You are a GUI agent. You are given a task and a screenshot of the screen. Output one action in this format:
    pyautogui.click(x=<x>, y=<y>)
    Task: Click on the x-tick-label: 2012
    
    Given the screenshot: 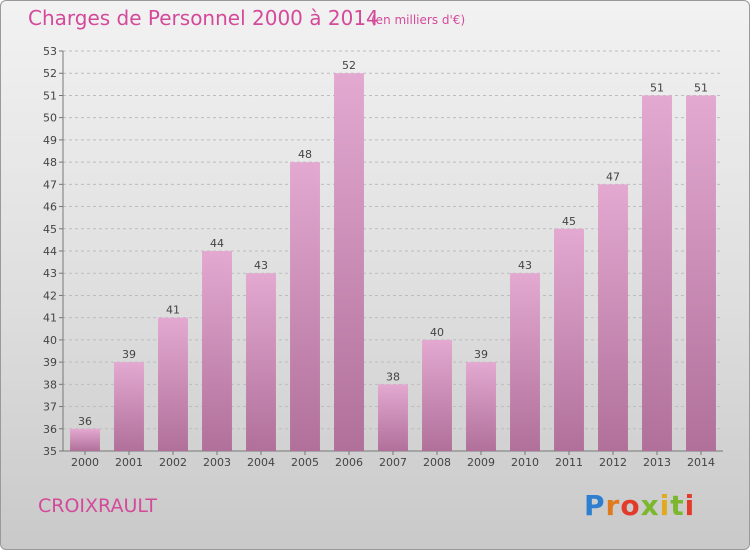 What is the action you would take?
    pyautogui.click(x=613, y=462)
    